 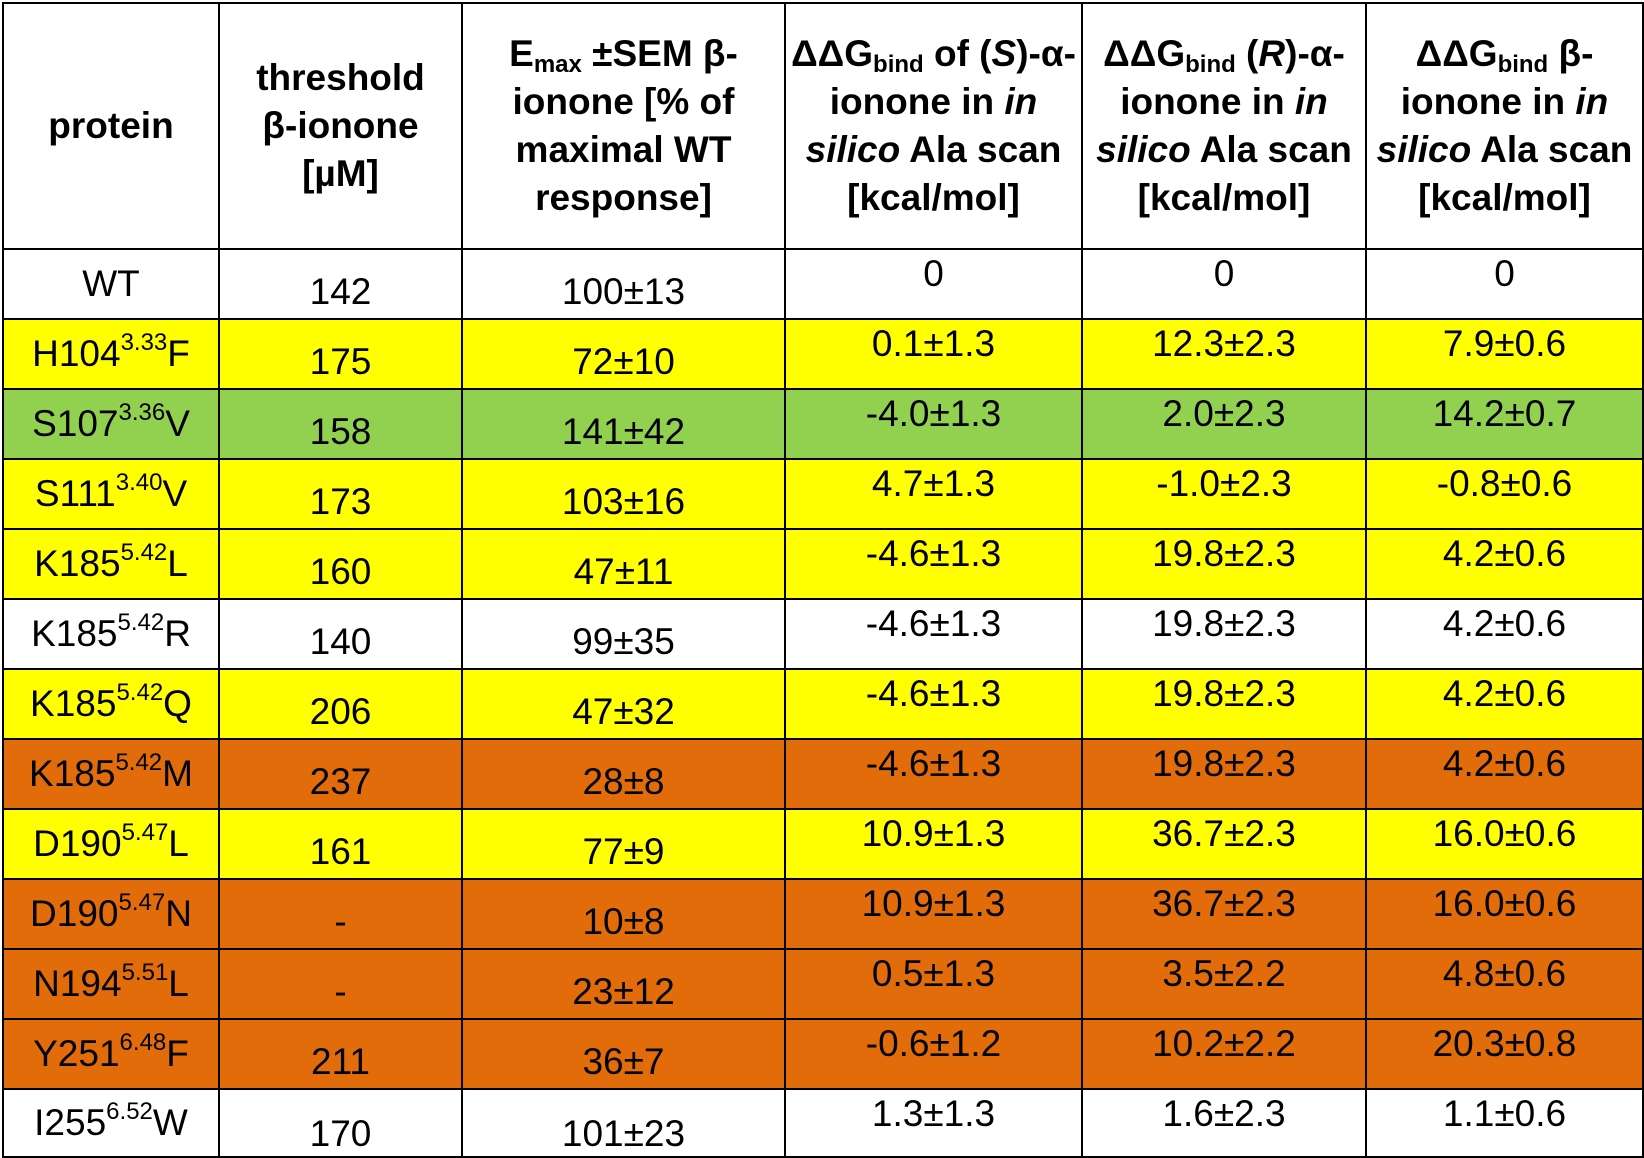 What do you see at coordinates (623, 984) in the screenshot?
I see `emax-cell: 23±12` at bounding box center [623, 984].